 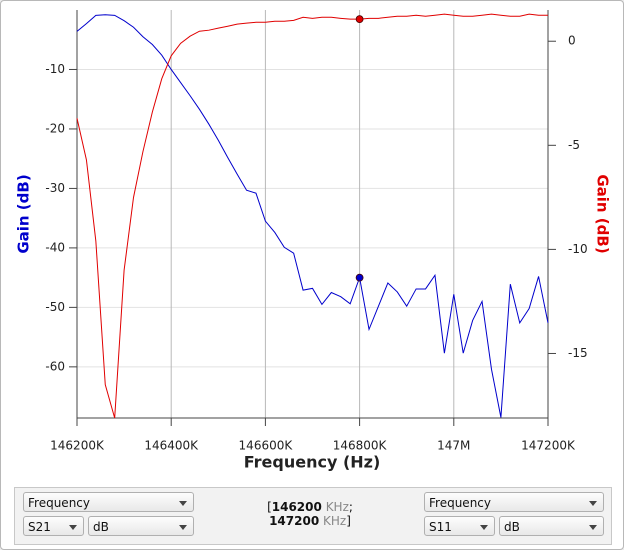 I want to click on x-tick-label: 146600K, so click(x=266, y=446).